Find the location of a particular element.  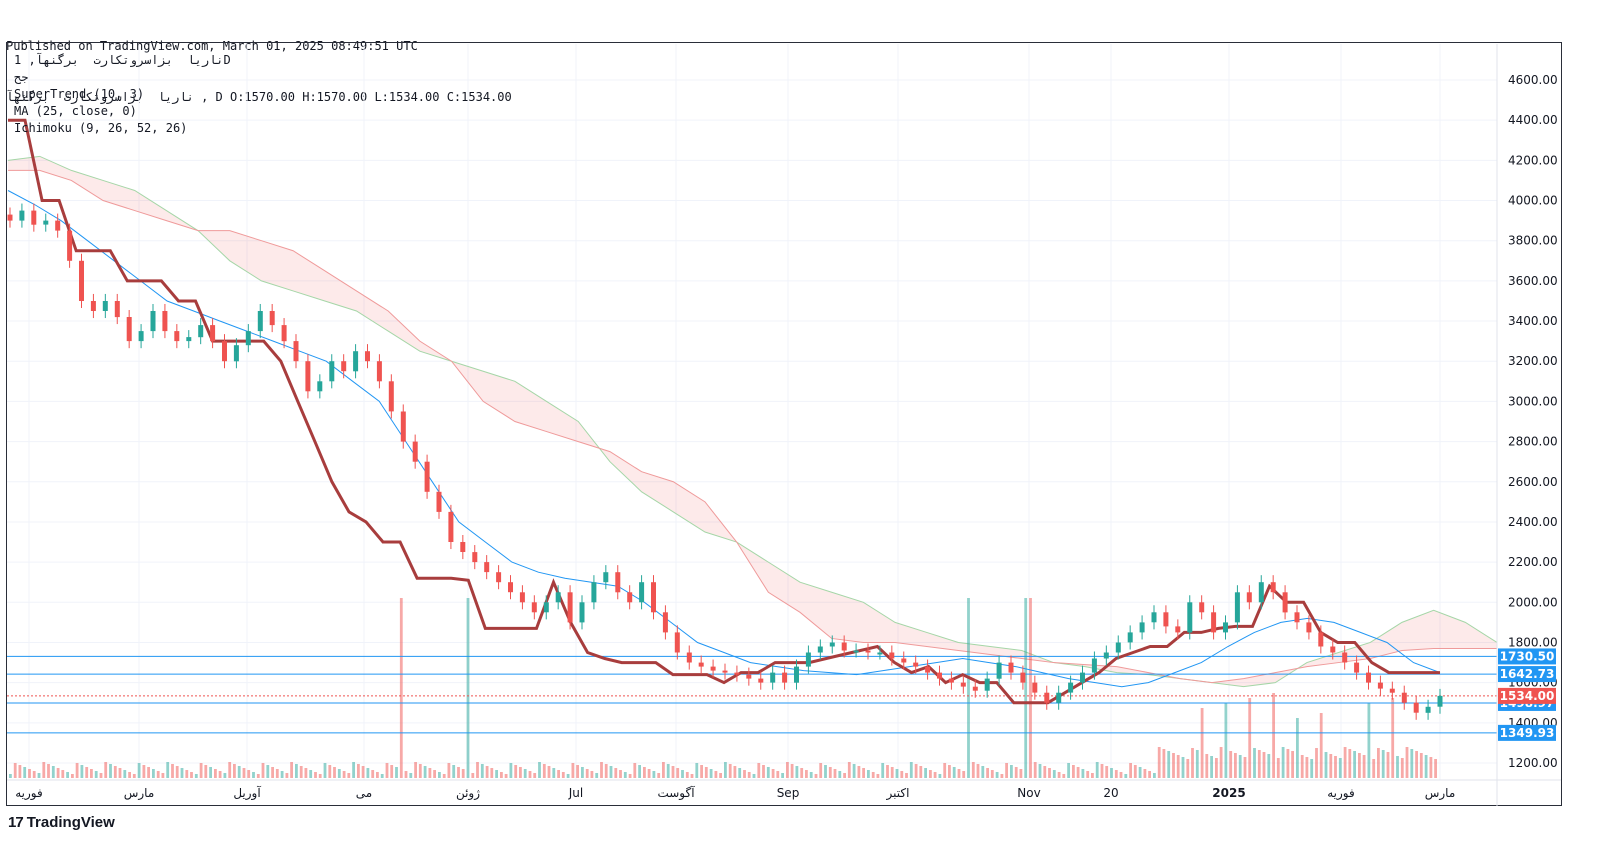

time-axis-label: می is located at coordinates (364, 793).